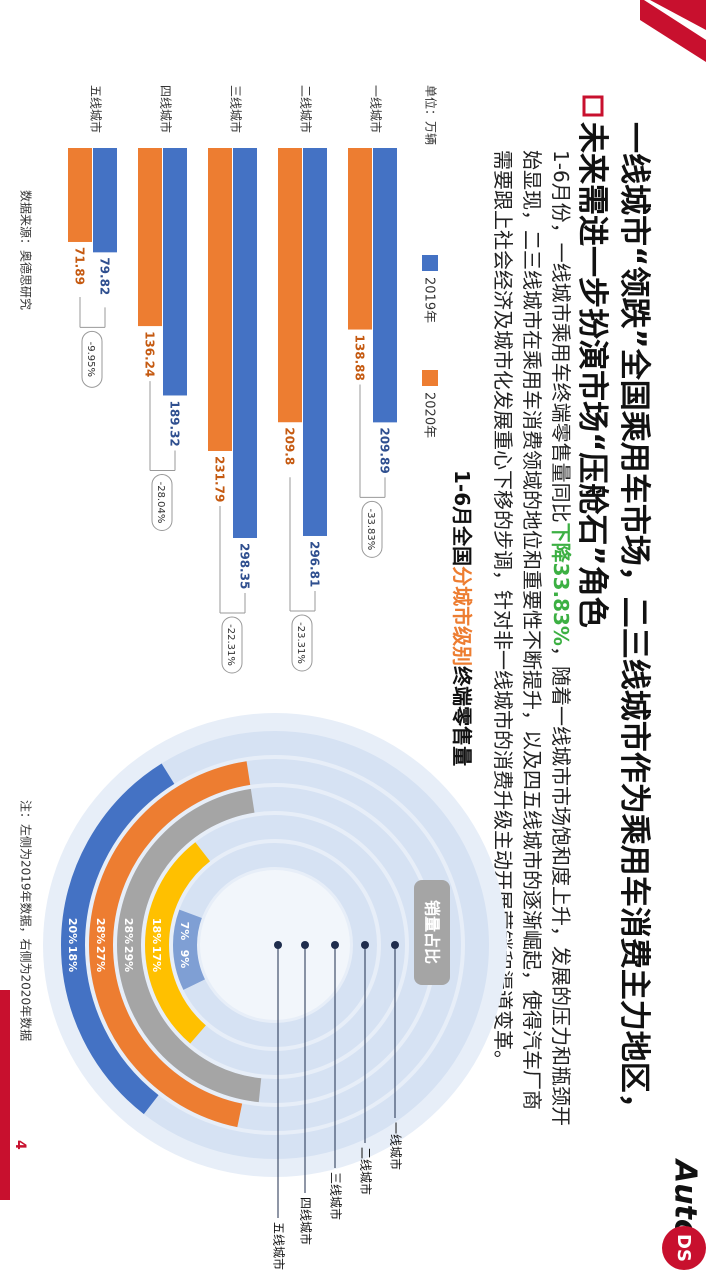 This screenshot has width=720, height=1280. Describe the element at coordinates (26, 250) in the screenshot. I see `source: 数据来源：奥德思研究` at that location.